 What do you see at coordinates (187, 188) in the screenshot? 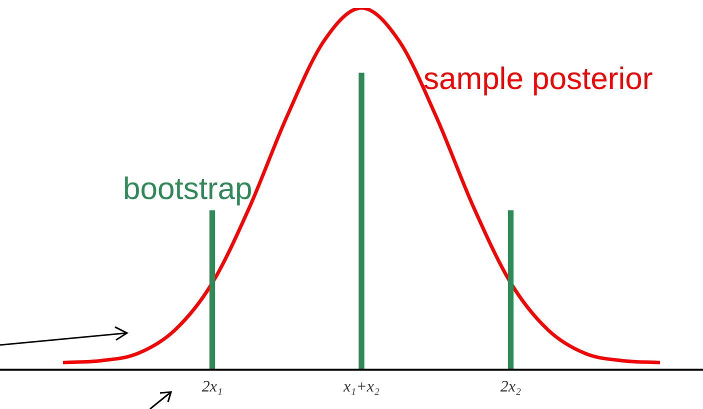
I see `series-label: bootstrap` at bounding box center [187, 188].